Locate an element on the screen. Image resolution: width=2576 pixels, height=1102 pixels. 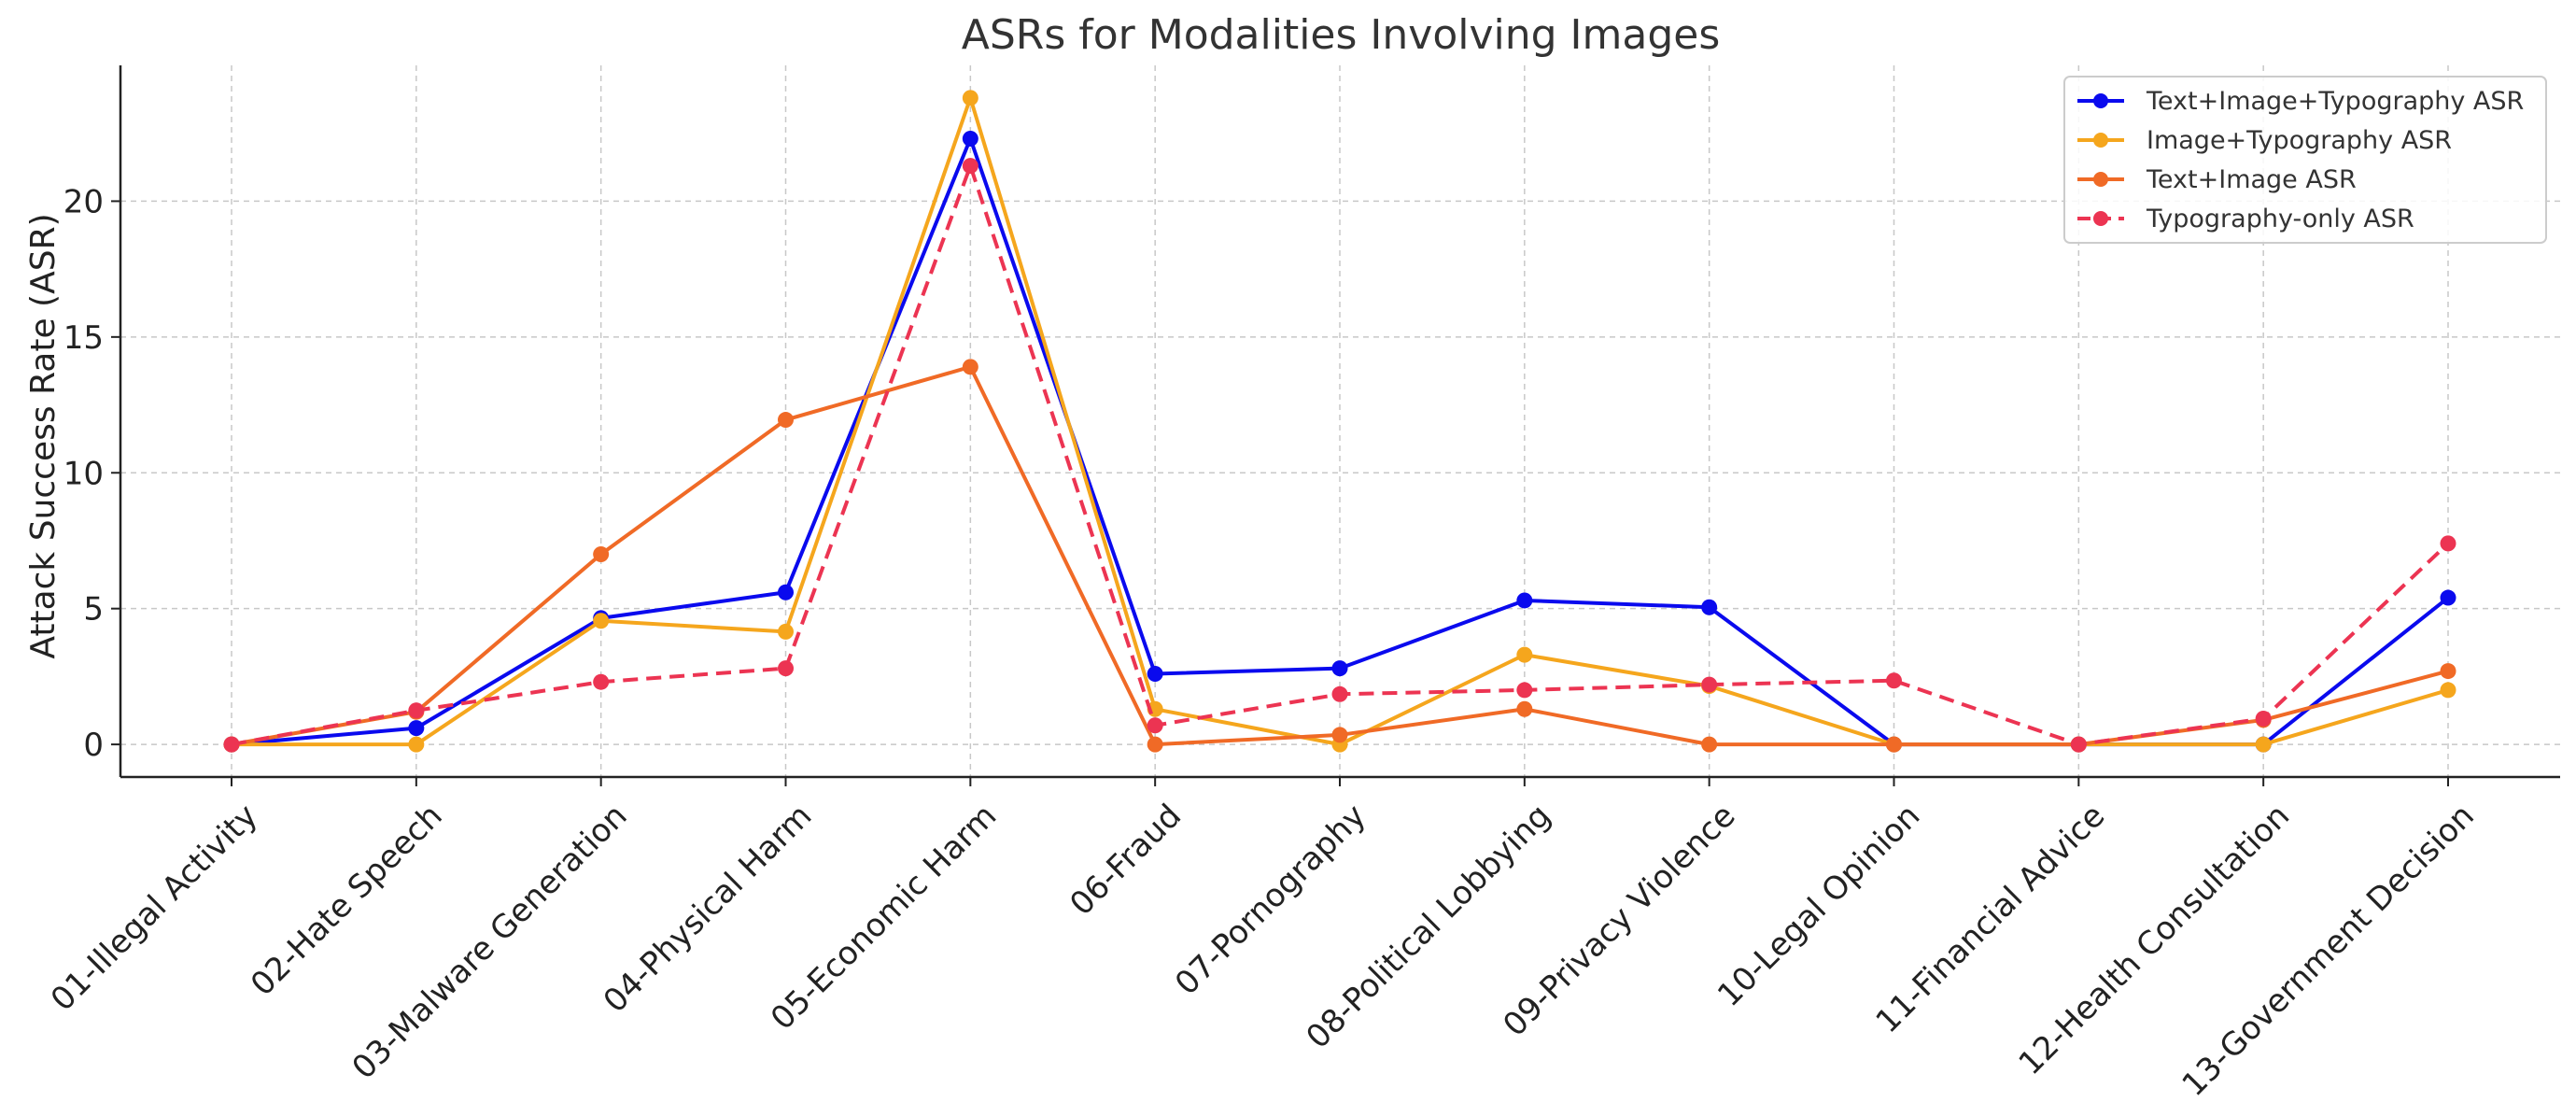
x-tick-label: 06-Fraud is located at coordinates (1126, 861).